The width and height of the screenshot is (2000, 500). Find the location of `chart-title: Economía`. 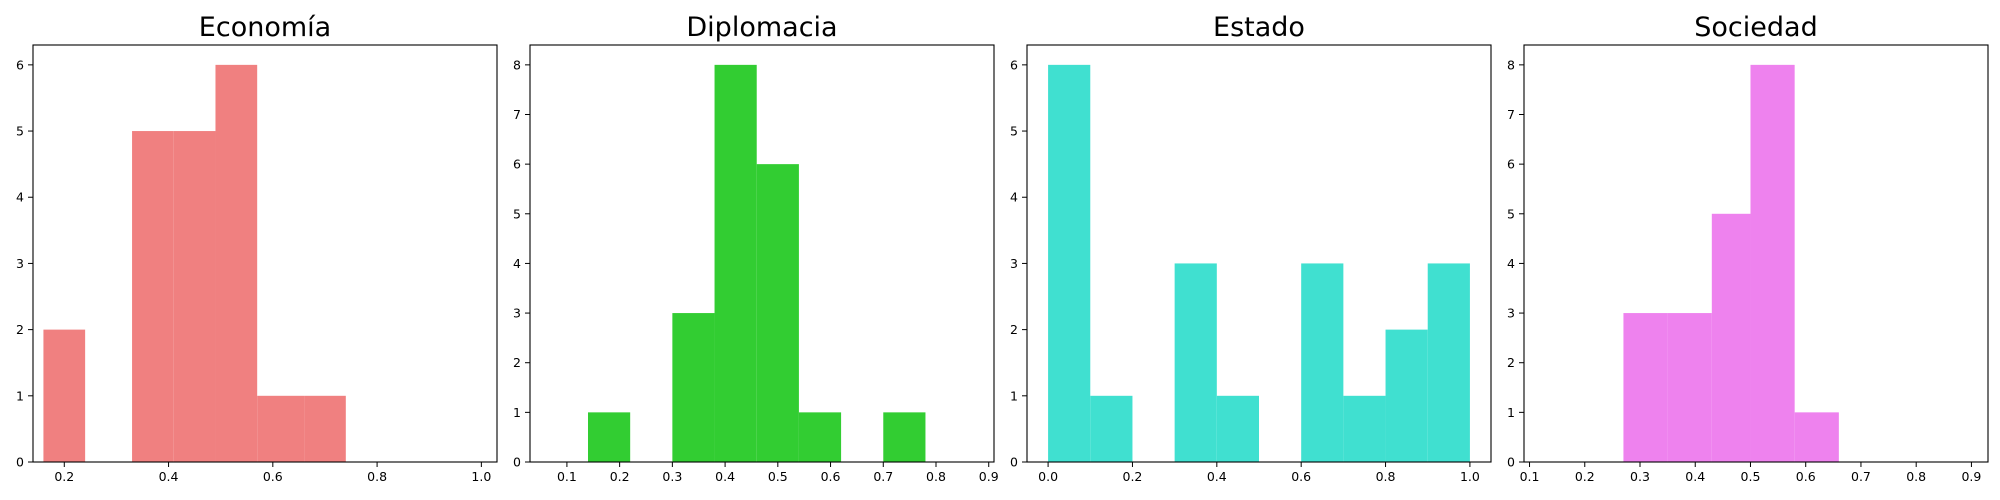

chart-title: Economía is located at coordinates (265, 27).